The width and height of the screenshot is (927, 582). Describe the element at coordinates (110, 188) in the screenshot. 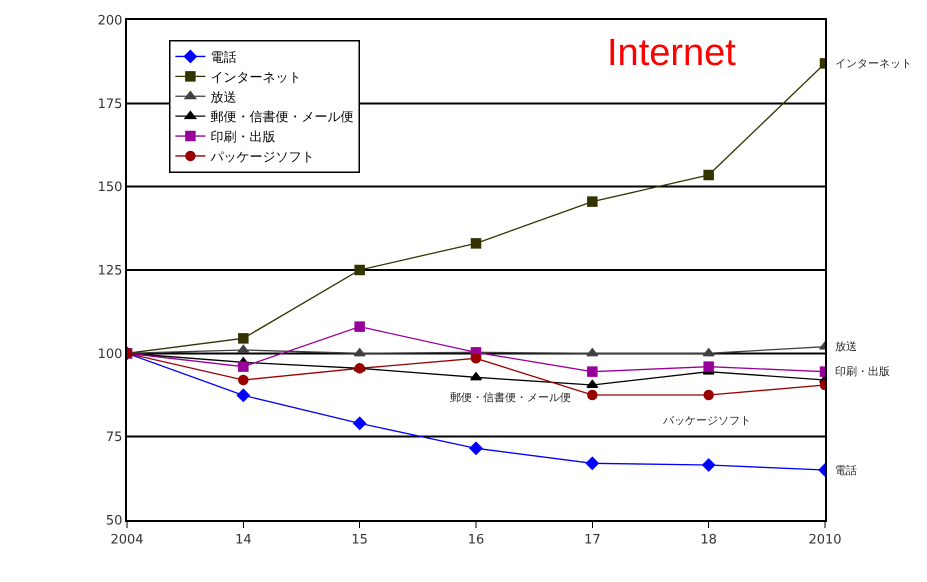

I see `y-tick-label: 150` at that location.